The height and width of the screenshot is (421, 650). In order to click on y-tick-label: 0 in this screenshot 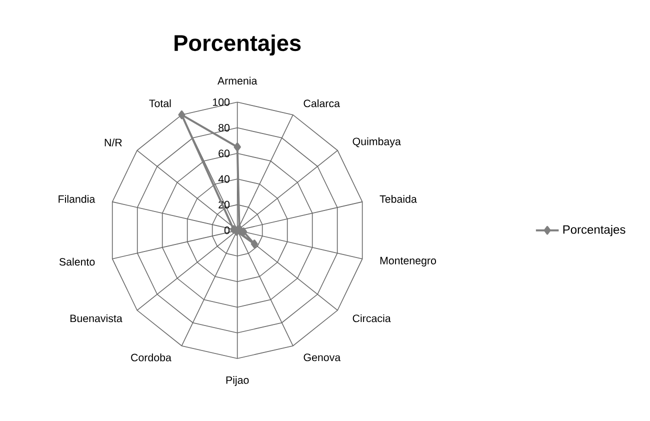, I will do `click(227, 230)`.